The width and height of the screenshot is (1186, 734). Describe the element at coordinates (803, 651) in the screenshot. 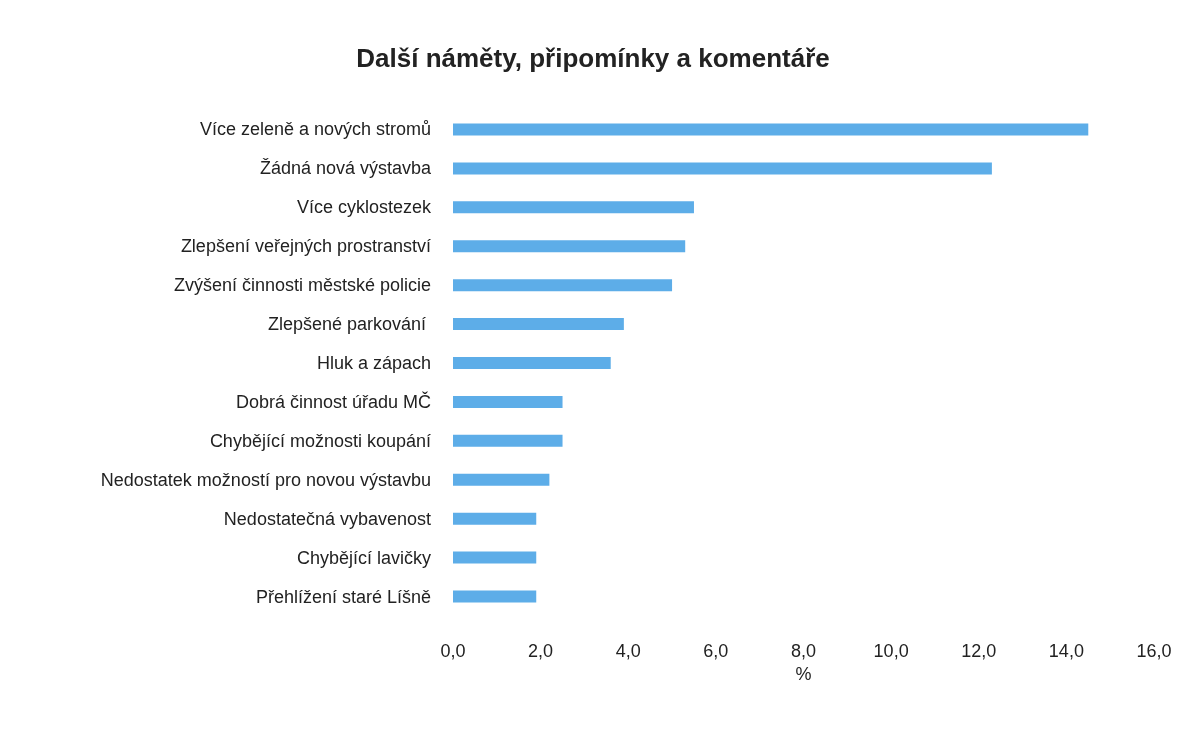

I see `x-tick-label: 8,0` at that location.